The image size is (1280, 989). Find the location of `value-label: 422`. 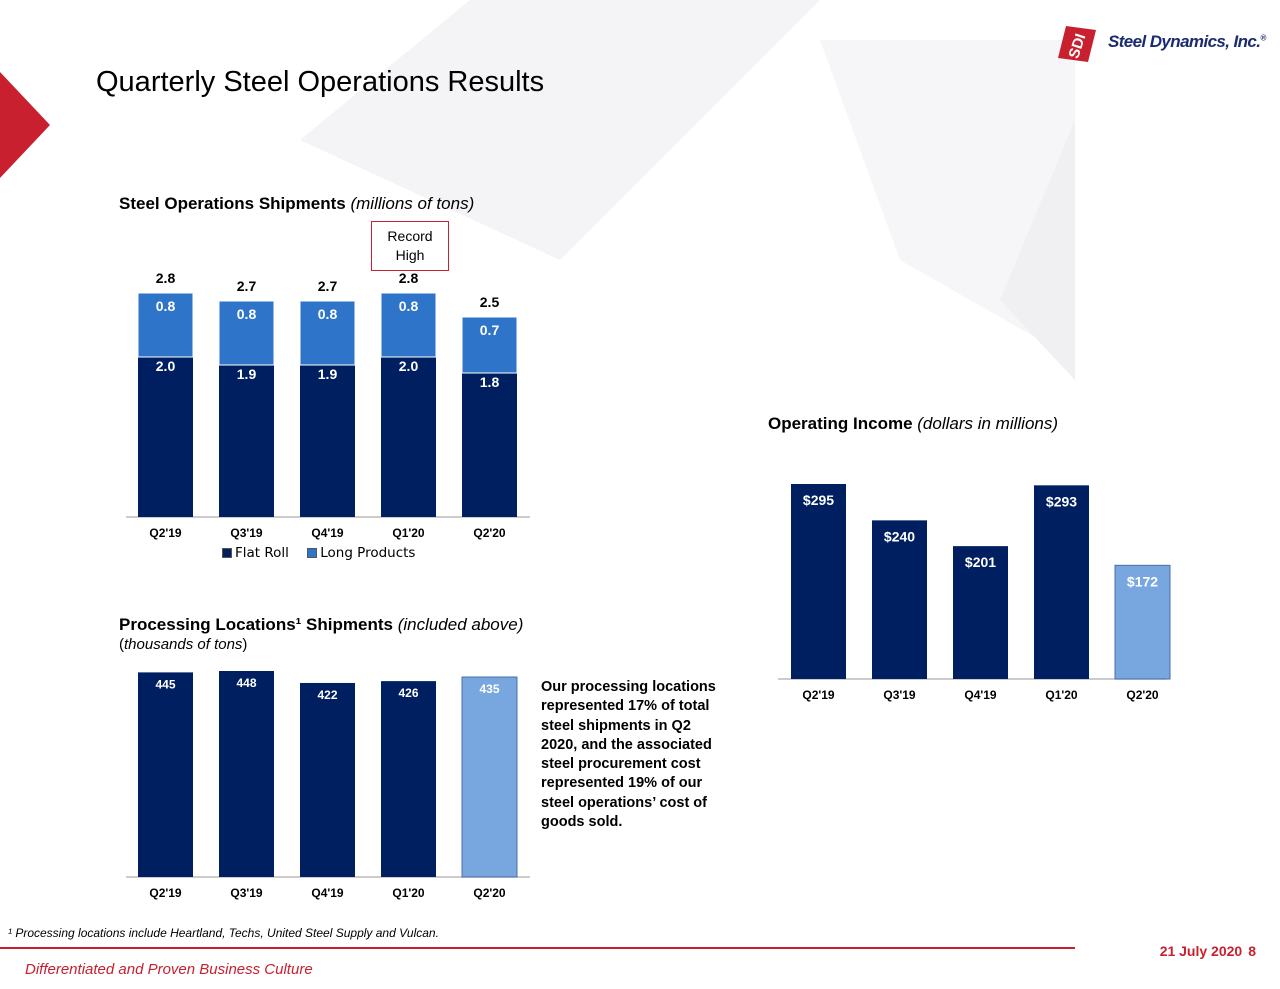

value-label: 422 is located at coordinates (327, 695).